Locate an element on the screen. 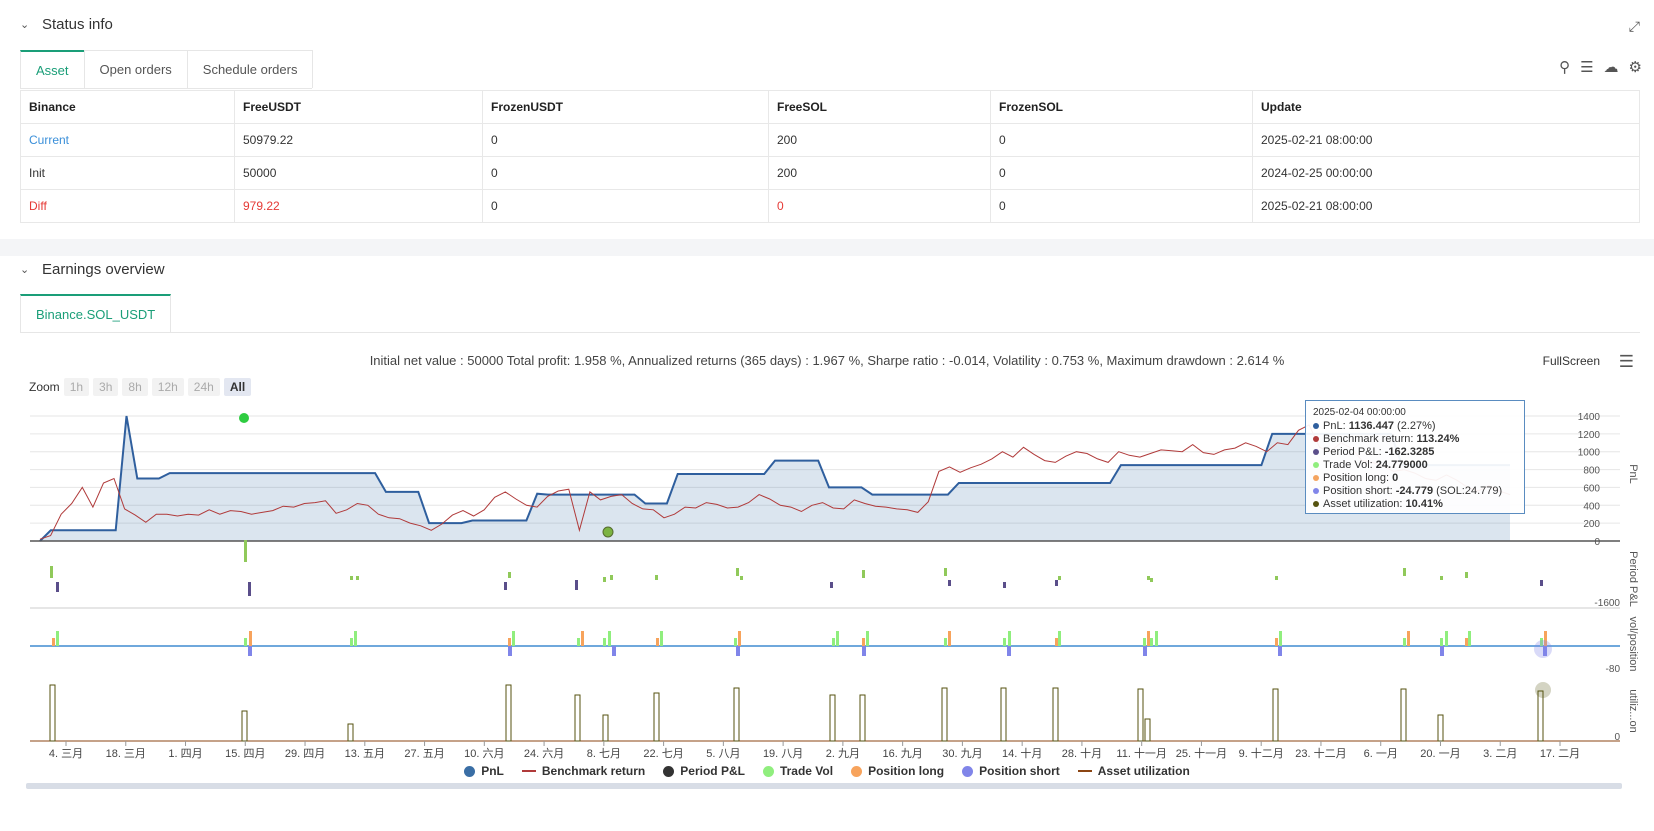 The width and height of the screenshot is (1654, 831). zoom-12h-button: 12h is located at coordinates (167, 387).